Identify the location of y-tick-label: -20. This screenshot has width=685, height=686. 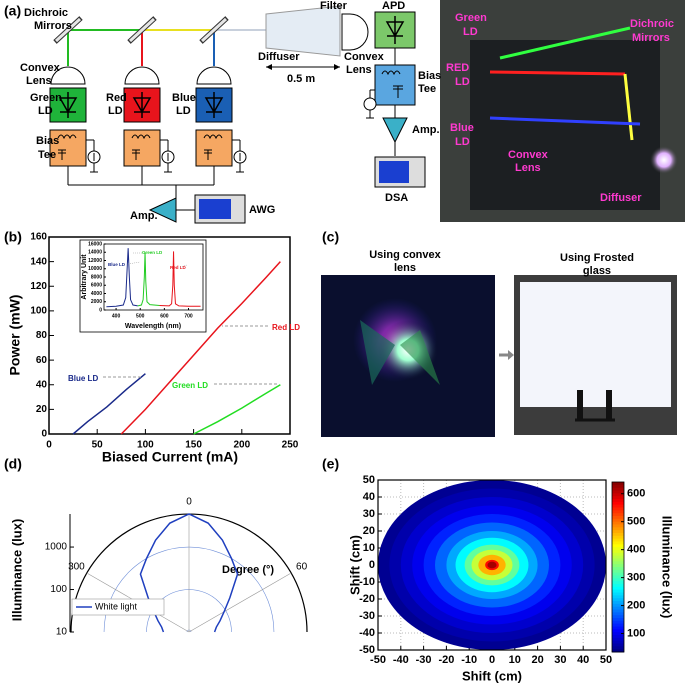
(367, 599).